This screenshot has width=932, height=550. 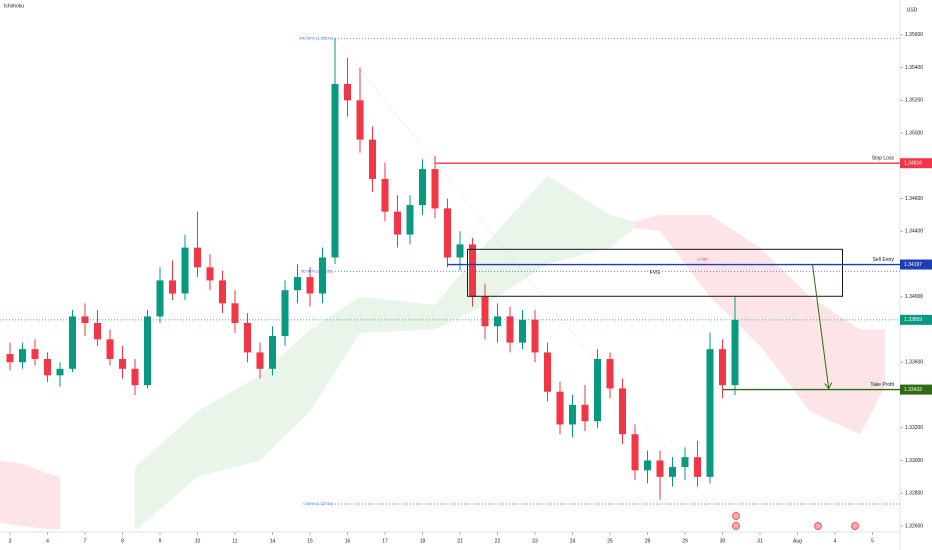 I want to click on x-tick-label: 29, so click(x=685, y=541).